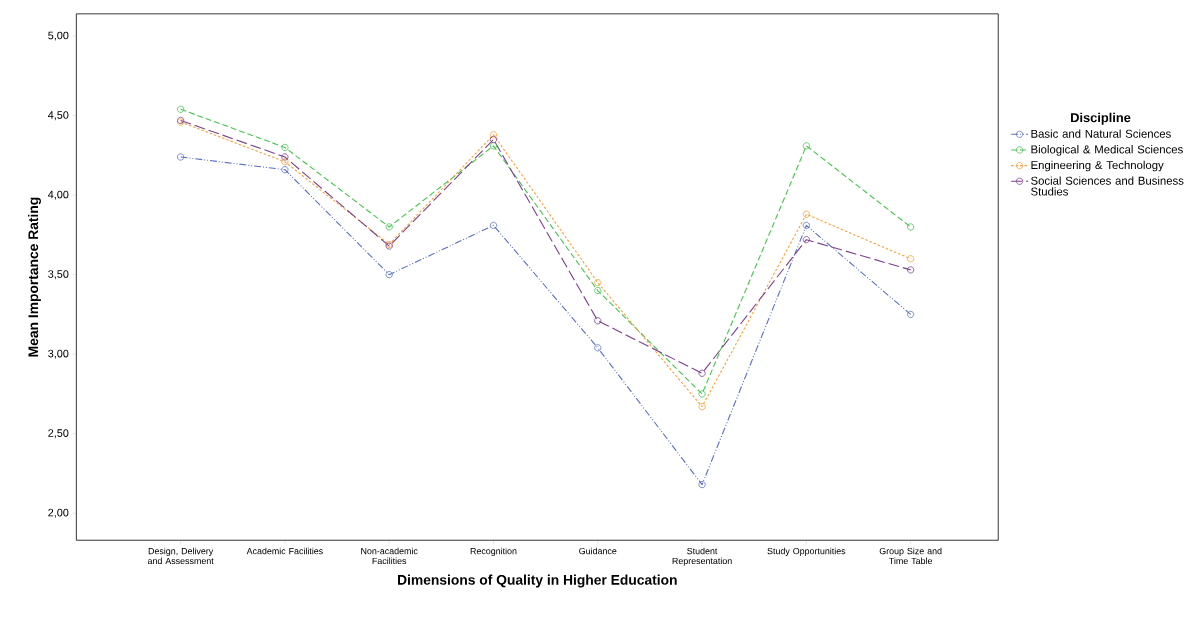  Describe the element at coordinates (493, 551) in the screenshot. I see `x-tick-label: Recognition` at that location.